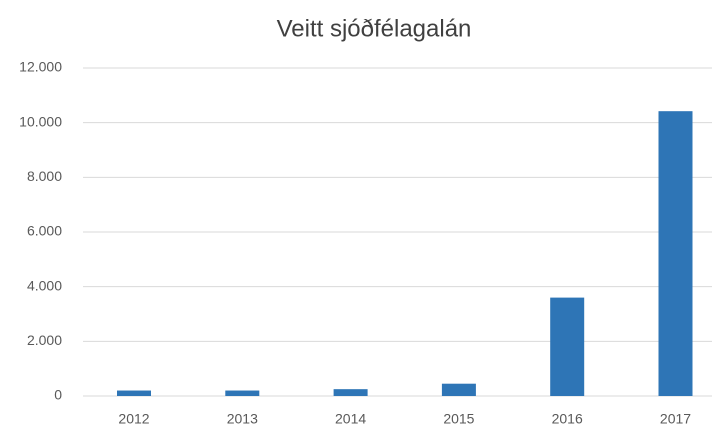  I want to click on y-tick-label: 12.000, so click(40, 67).